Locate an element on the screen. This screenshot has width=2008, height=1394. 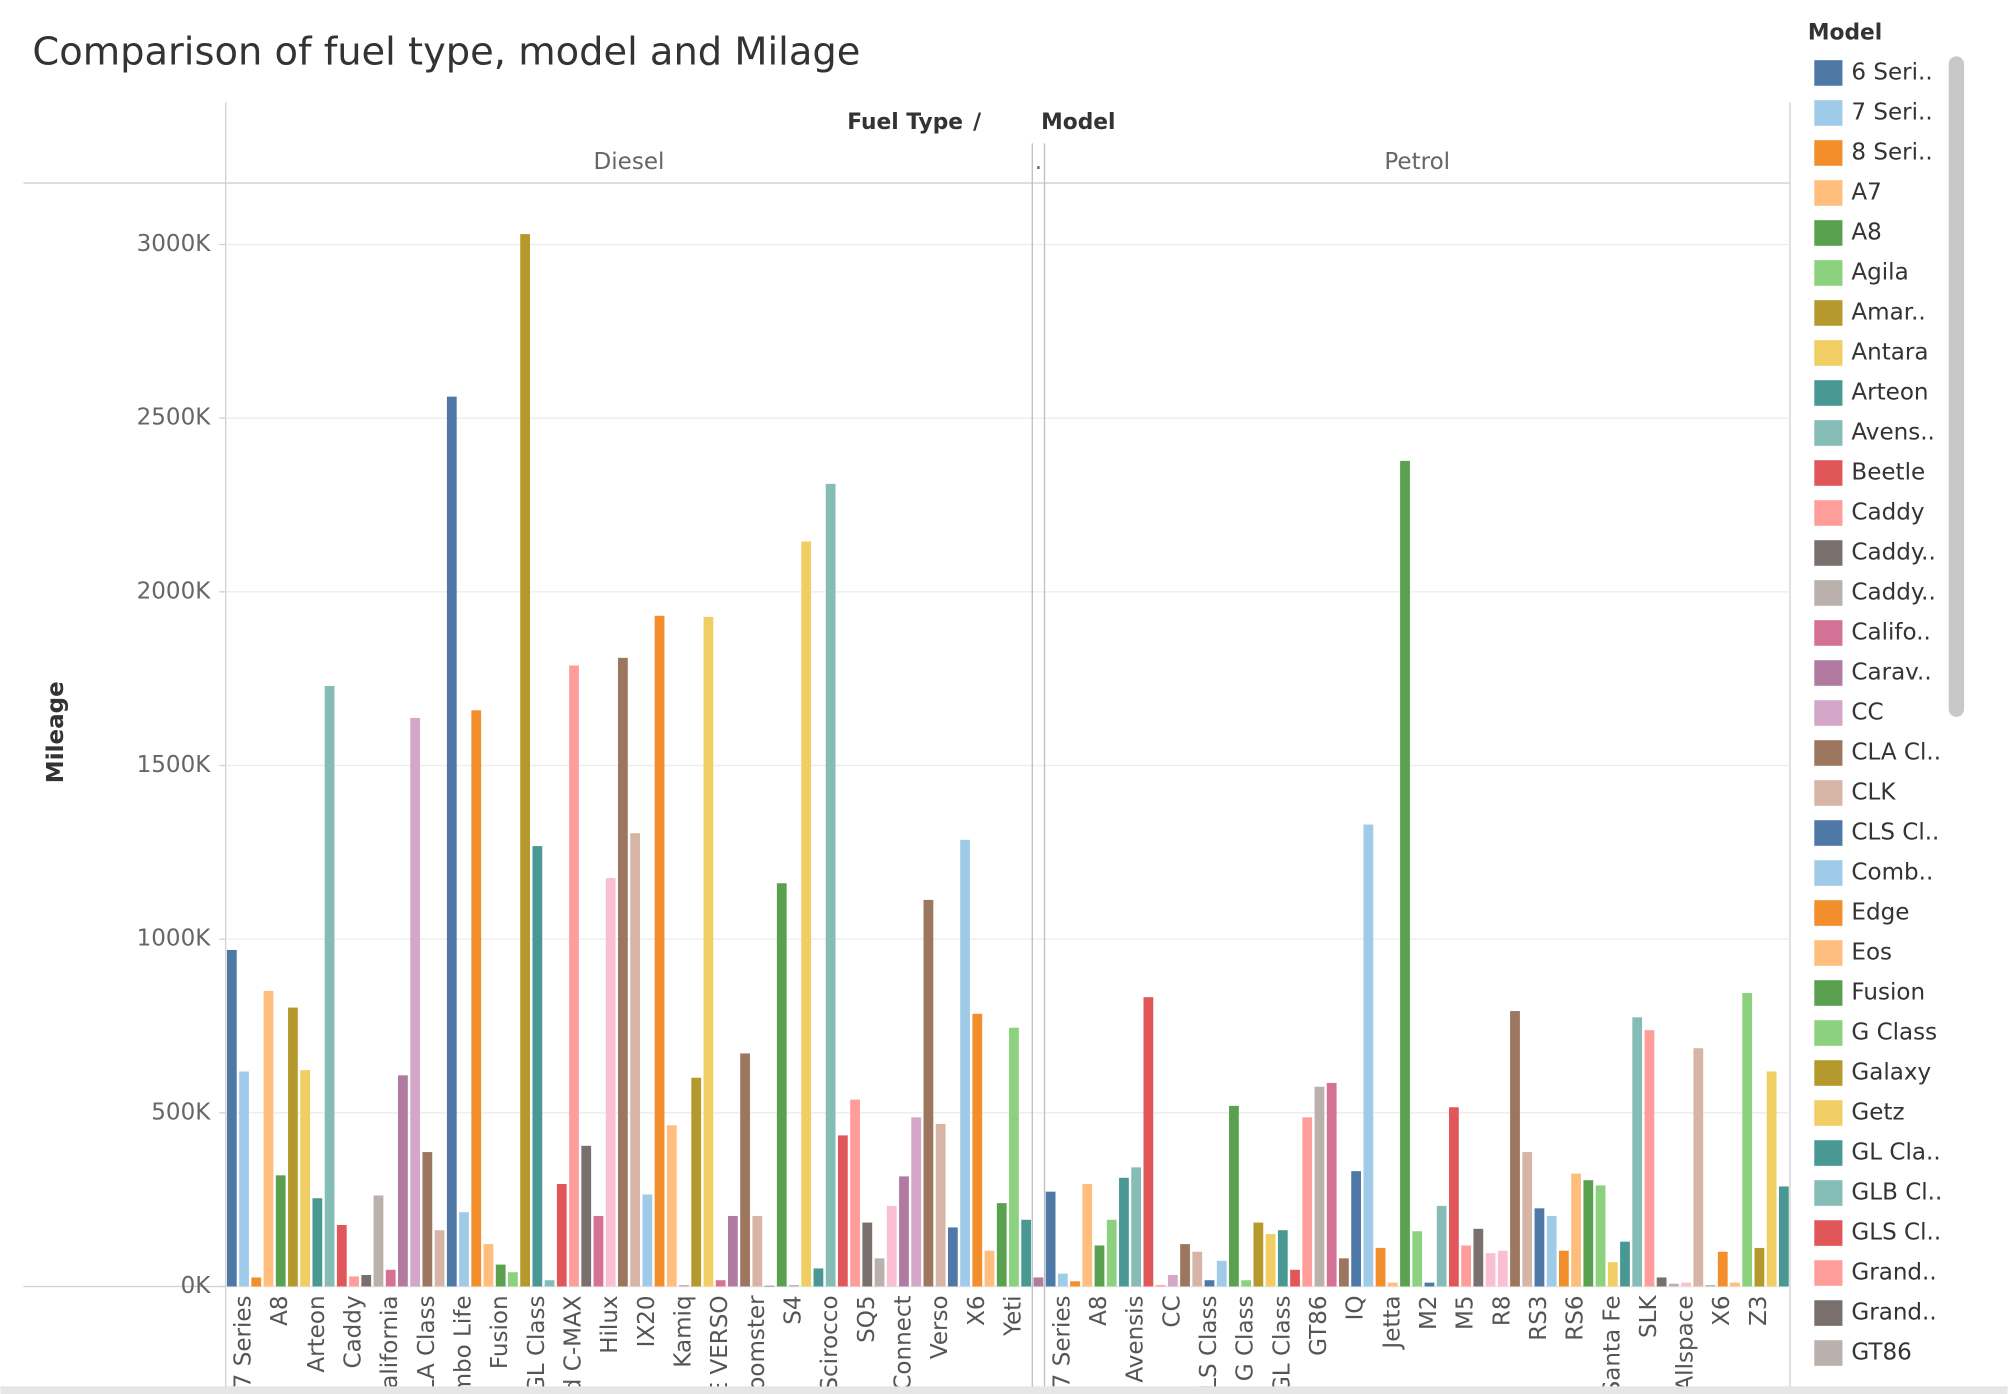
x-tick-label: GL Class is located at coordinates (537, 1344).